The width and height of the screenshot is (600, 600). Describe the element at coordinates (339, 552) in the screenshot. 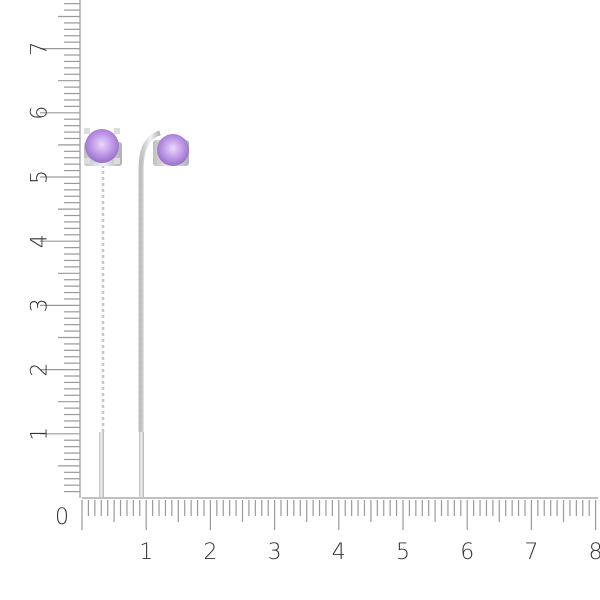

I see `x-axis-label: 4` at that location.